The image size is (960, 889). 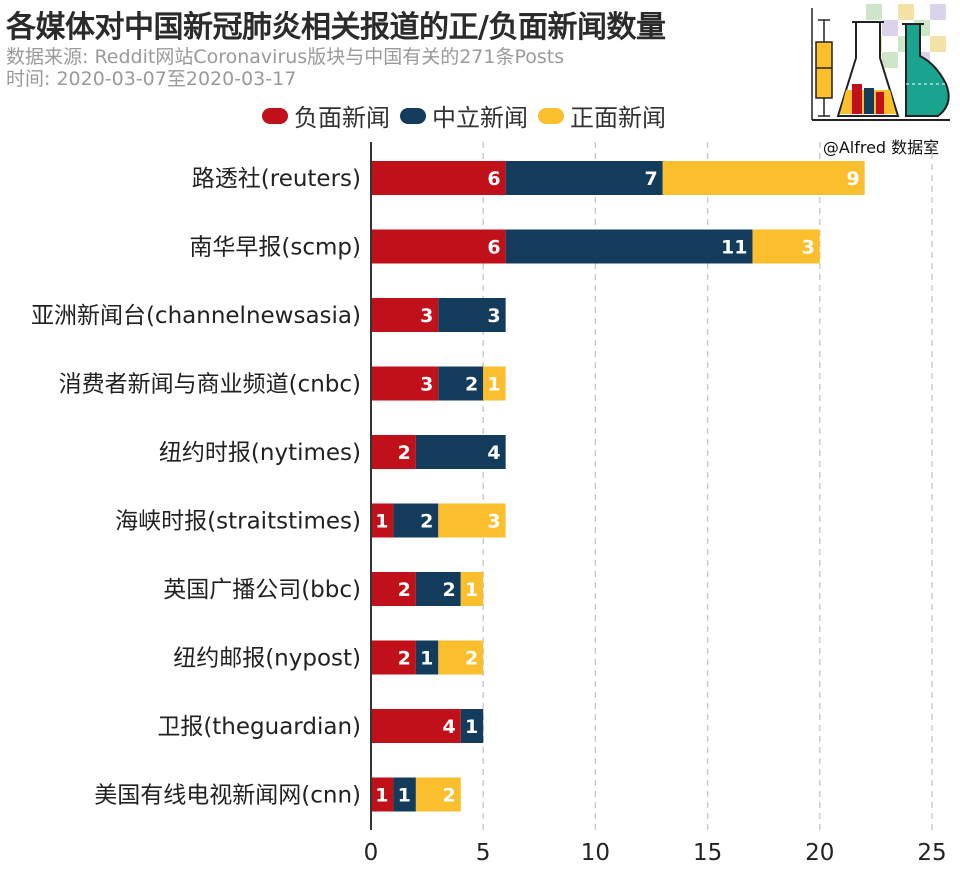 What do you see at coordinates (483, 853) in the screenshot?
I see `x-tick-label: 5` at bounding box center [483, 853].